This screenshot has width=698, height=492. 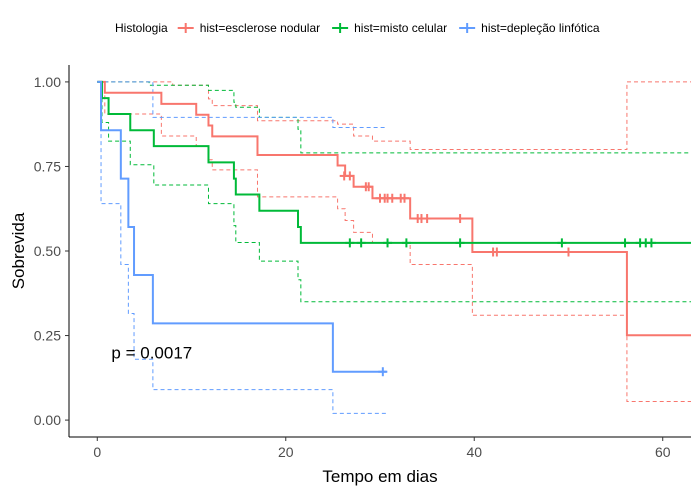 I want to click on legend-label: hist=misto celular, so click(x=400, y=28).